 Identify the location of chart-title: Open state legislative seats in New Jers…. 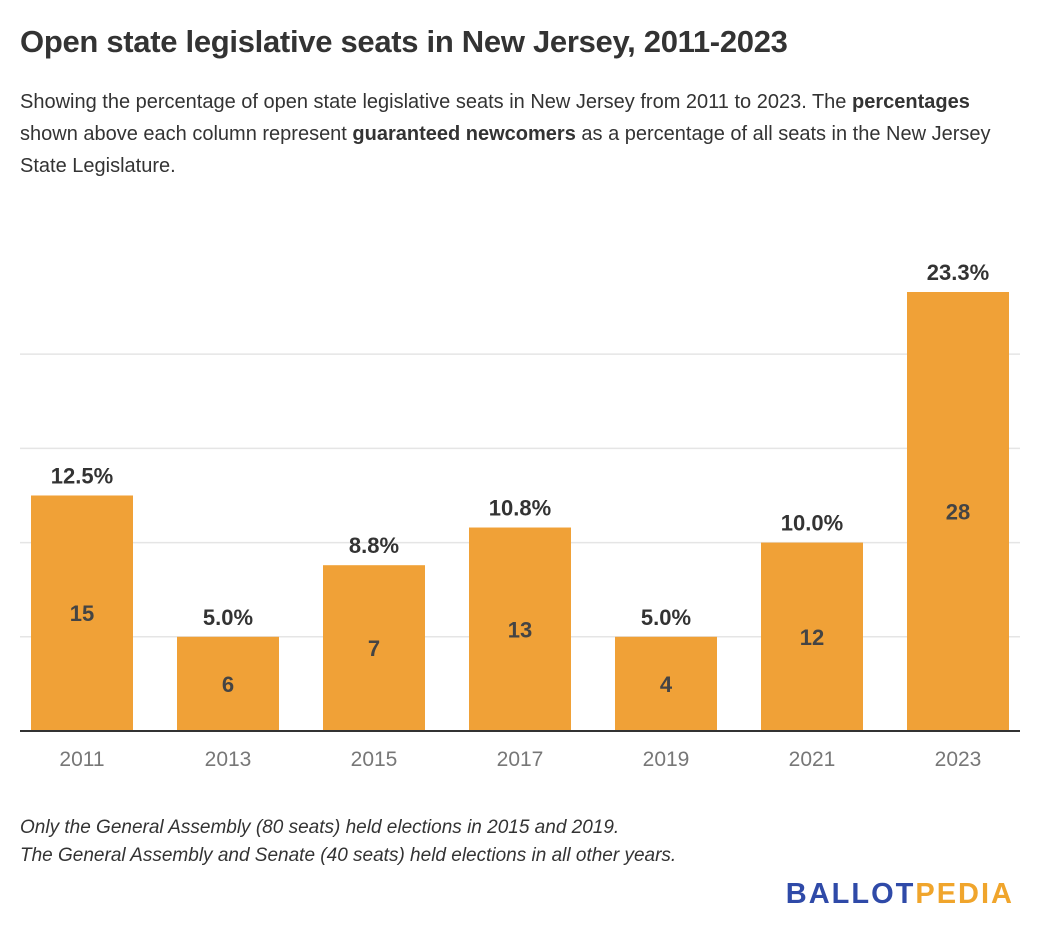
(404, 41).